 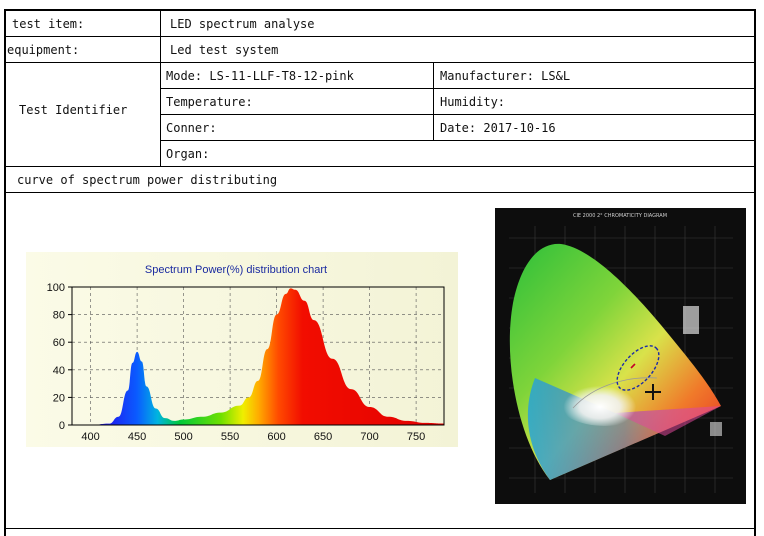 What do you see at coordinates (188, 154) in the screenshot?
I see `organ-field: Organ:` at bounding box center [188, 154].